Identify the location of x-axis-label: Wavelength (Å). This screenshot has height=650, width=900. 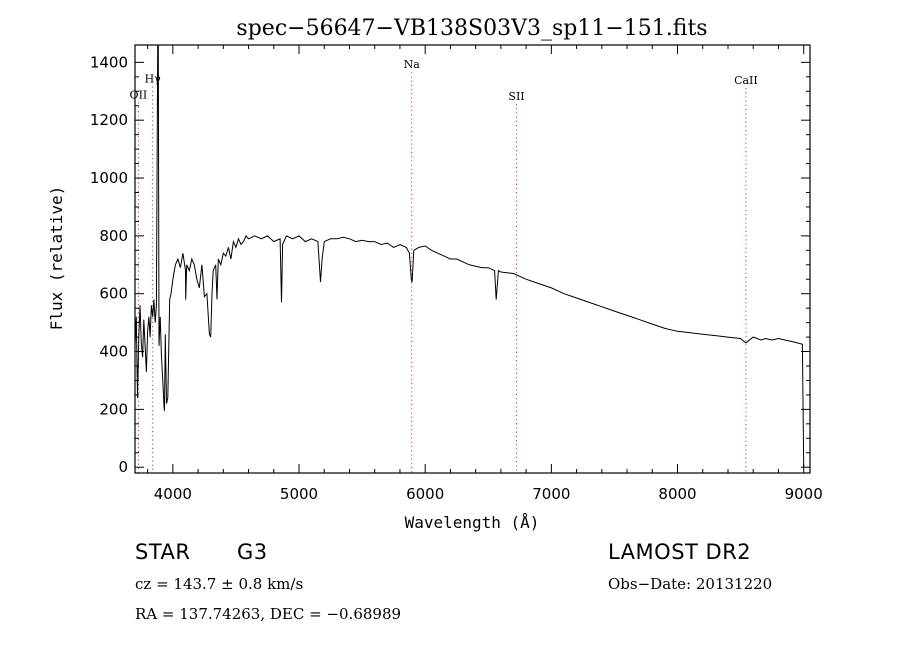
(472, 522).